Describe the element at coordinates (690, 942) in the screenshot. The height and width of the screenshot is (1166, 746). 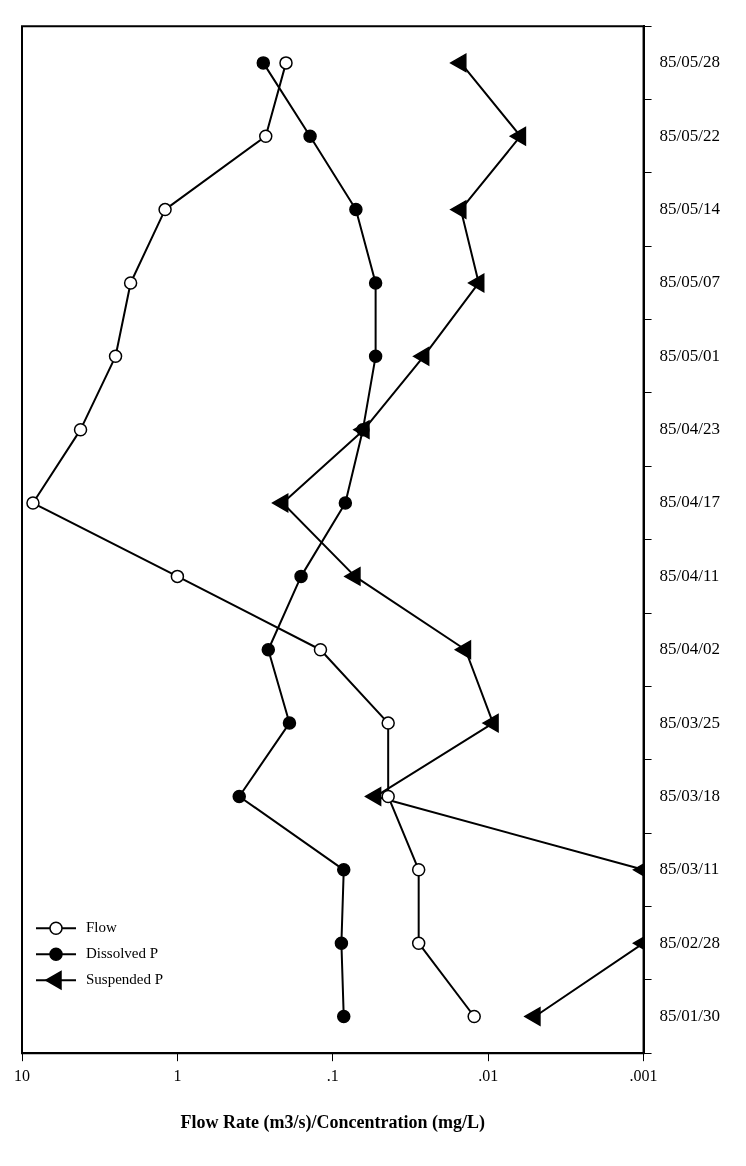
I see `y-tick-label: 85/02/28` at that location.